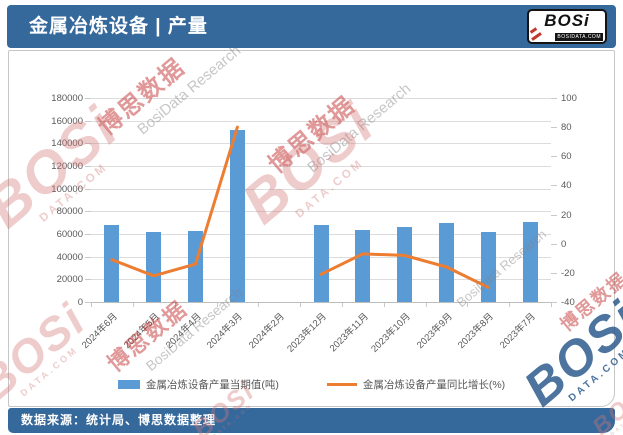 The width and height of the screenshot is (623, 435). Describe the element at coordinates (67, 189) in the screenshot. I see `y-axis-label-left: 100000` at that location.